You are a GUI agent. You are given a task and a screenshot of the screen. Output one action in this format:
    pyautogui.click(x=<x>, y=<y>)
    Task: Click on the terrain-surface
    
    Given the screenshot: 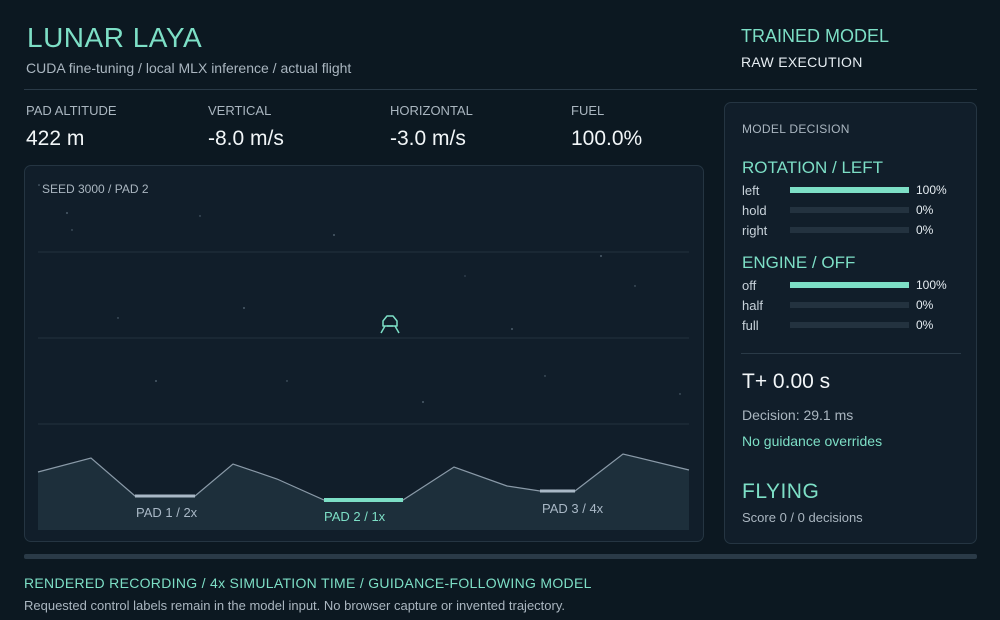 What is the action you would take?
    pyautogui.click(x=363, y=492)
    